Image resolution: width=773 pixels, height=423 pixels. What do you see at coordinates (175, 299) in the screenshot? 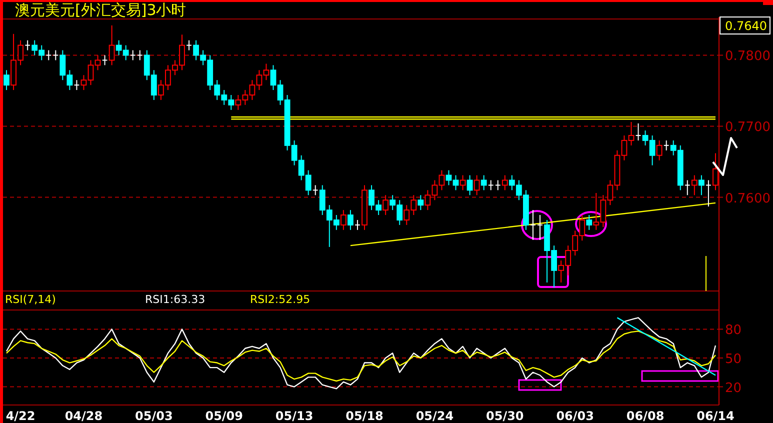
I see `text: RSI1:63.33` at bounding box center [175, 299].